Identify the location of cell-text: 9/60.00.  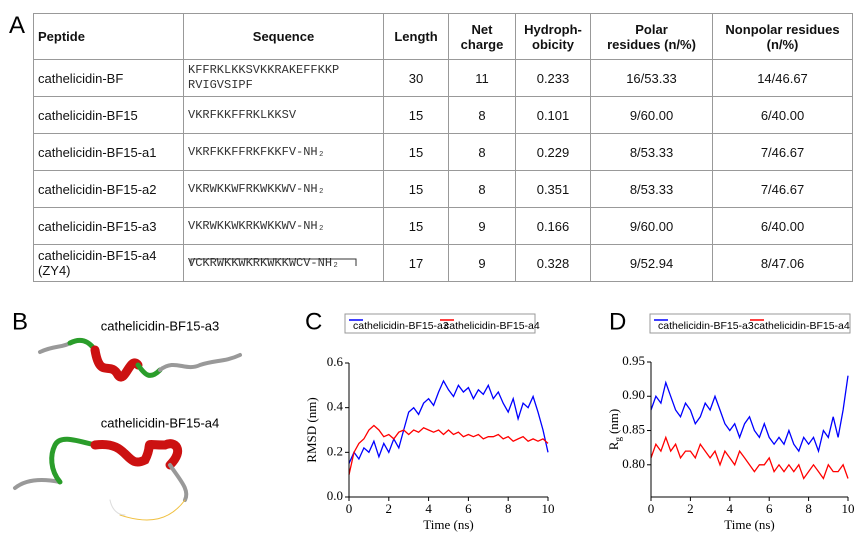
(651, 226).